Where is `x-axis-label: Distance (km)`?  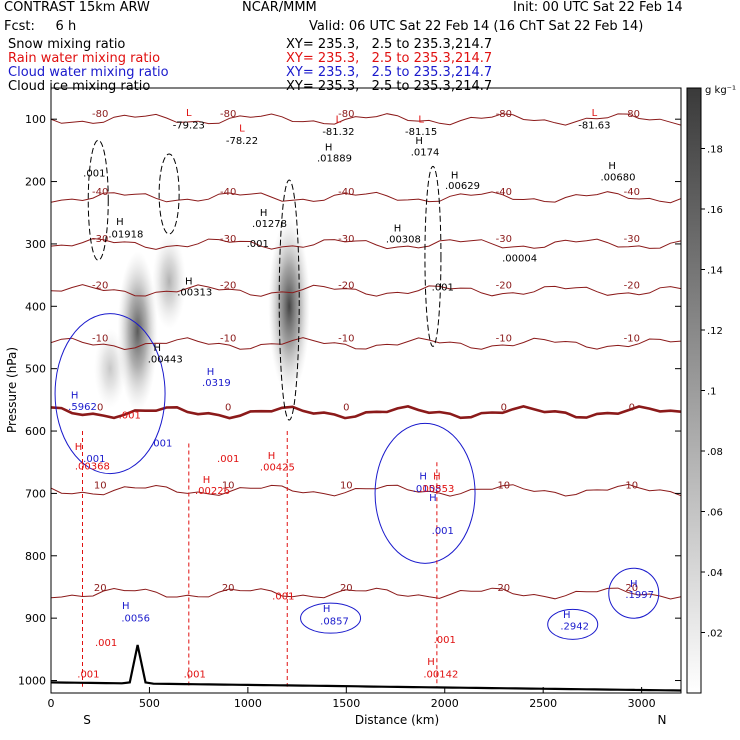 x-axis-label: Distance (km) is located at coordinates (397, 720).